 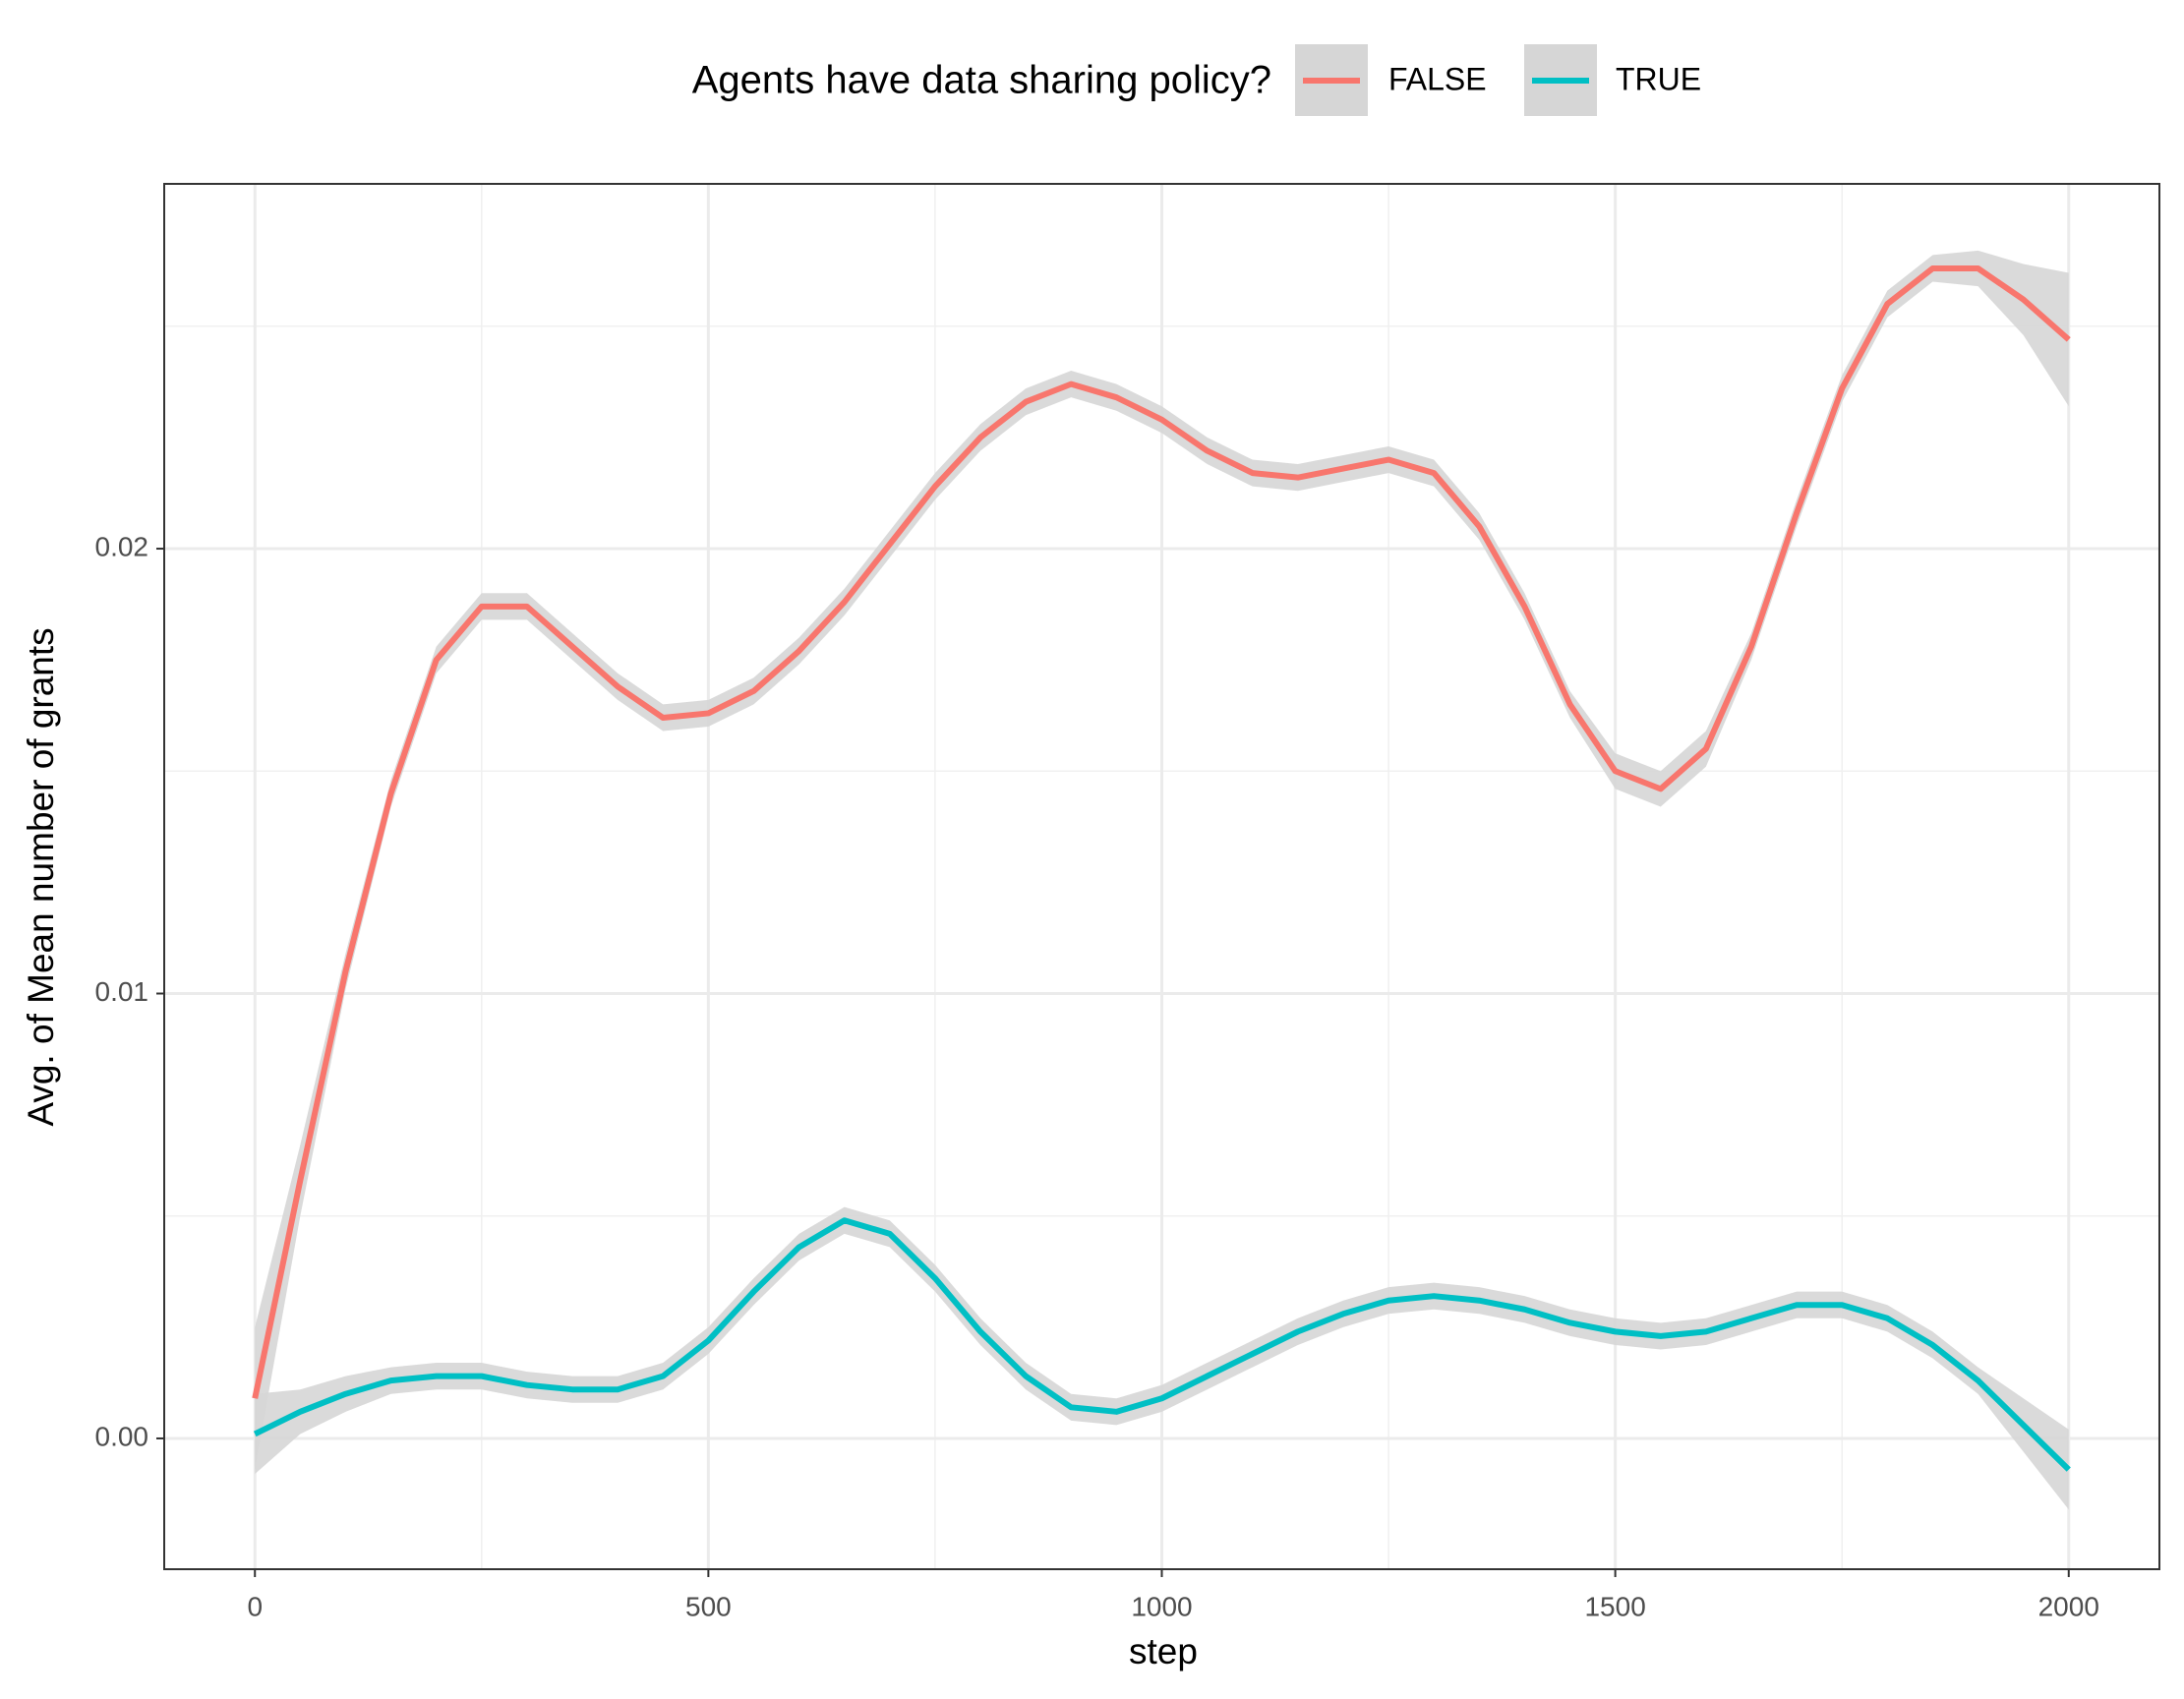 What do you see at coordinates (255, 1606) in the screenshot?
I see `x-tick-label: 0` at bounding box center [255, 1606].